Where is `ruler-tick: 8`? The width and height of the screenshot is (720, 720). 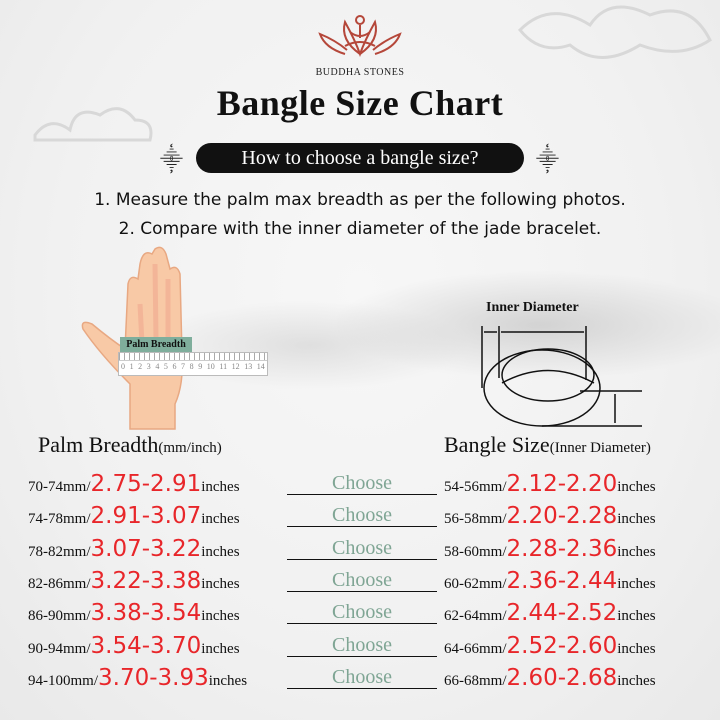
ruler-tick: 8 is located at coordinates (191, 366).